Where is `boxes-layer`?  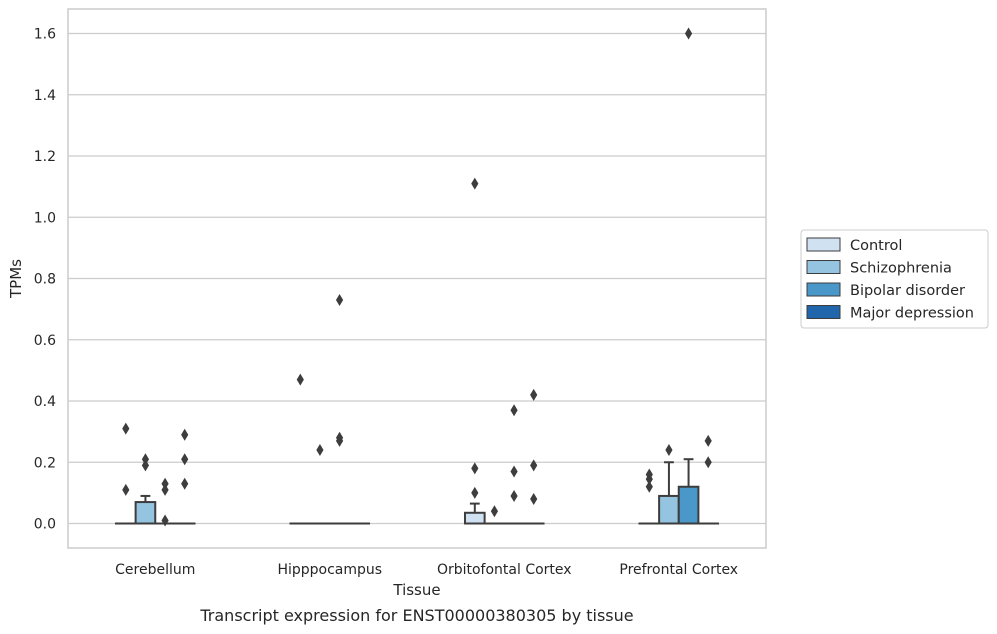
boxes-layer is located at coordinates (417, 491).